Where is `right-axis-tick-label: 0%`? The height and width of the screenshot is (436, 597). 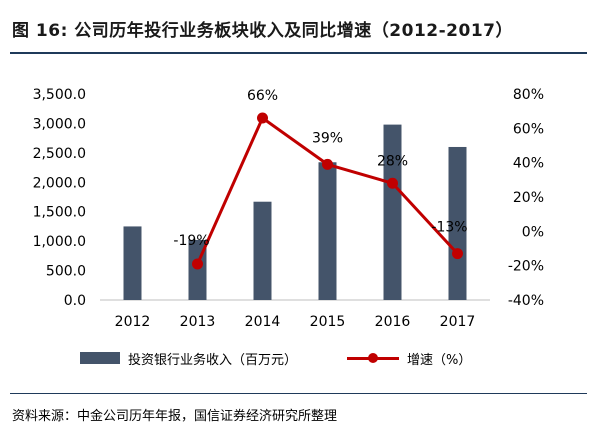 right-axis-tick-label: 0% is located at coordinates (533, 232).